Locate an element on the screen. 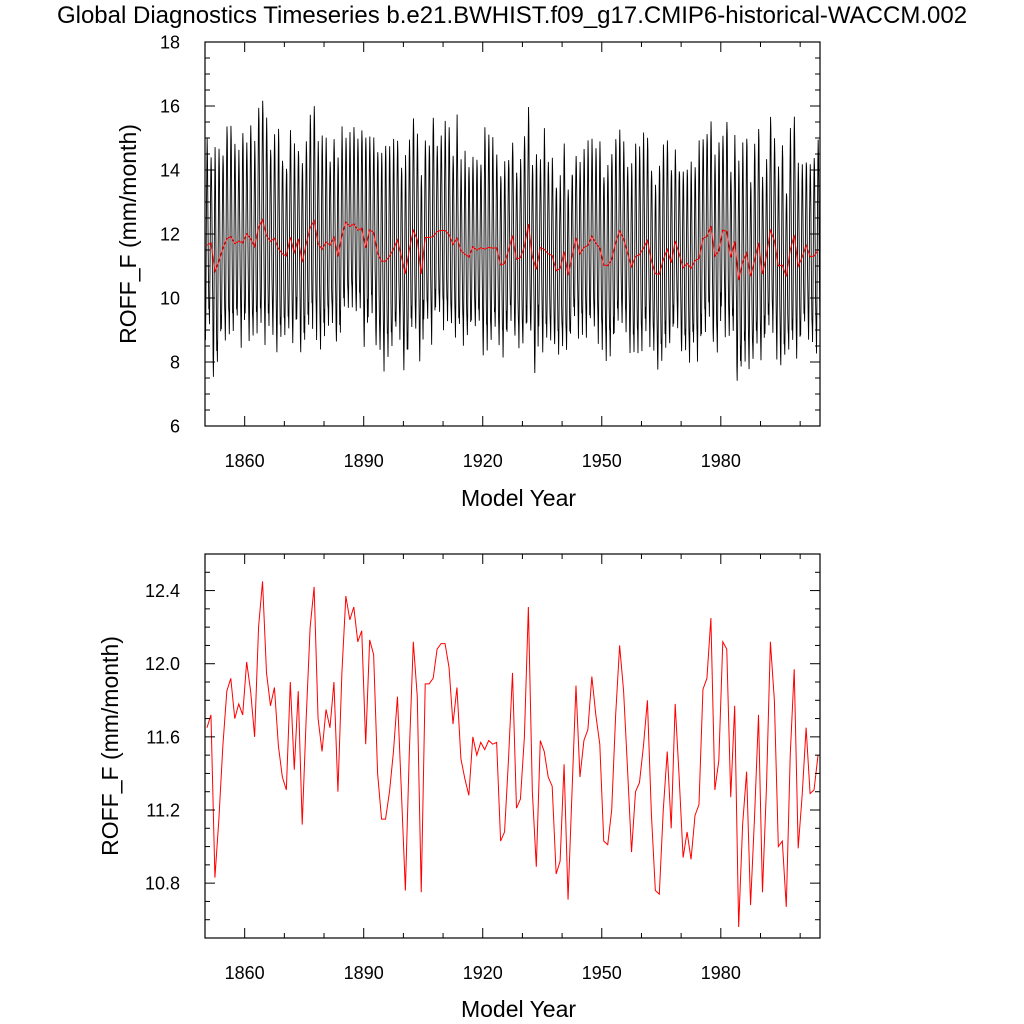  series-line-annual-mean is located at coordinates (512, 249).